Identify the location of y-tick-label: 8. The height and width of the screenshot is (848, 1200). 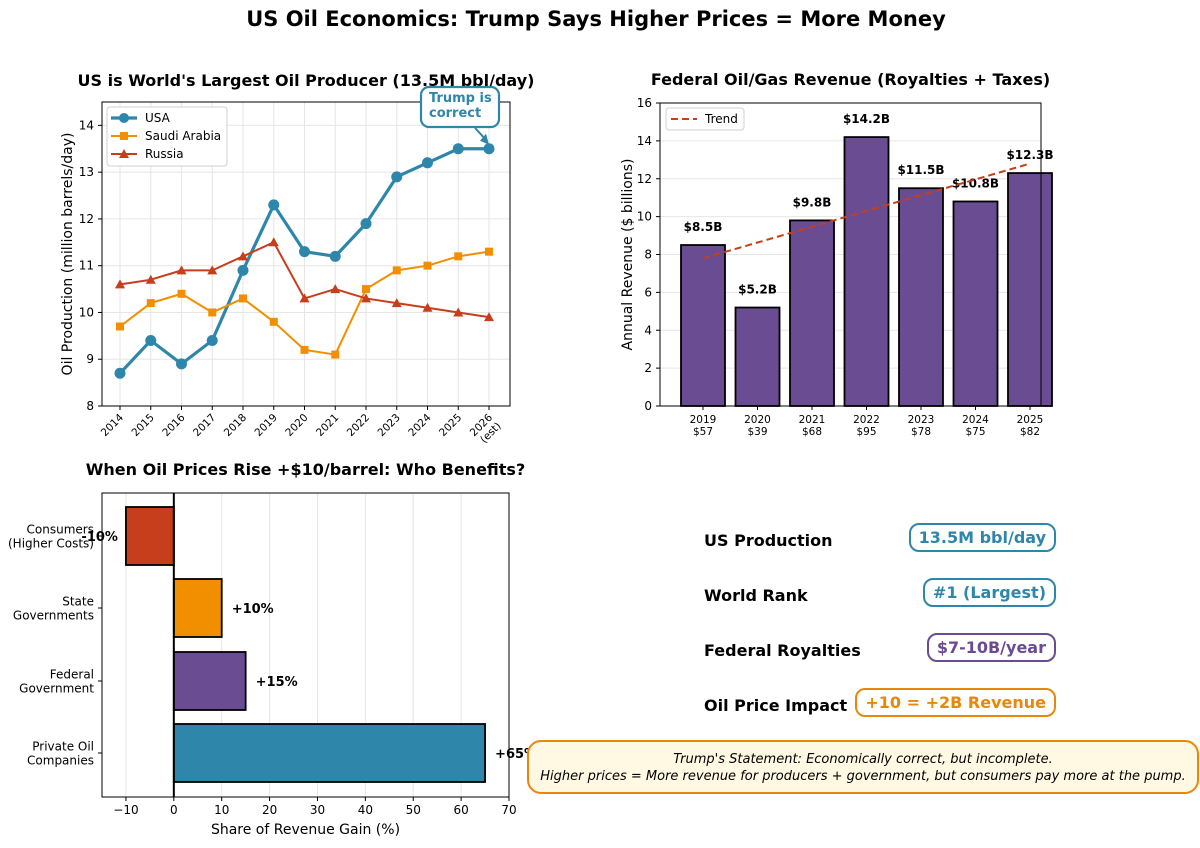
(648, 255).